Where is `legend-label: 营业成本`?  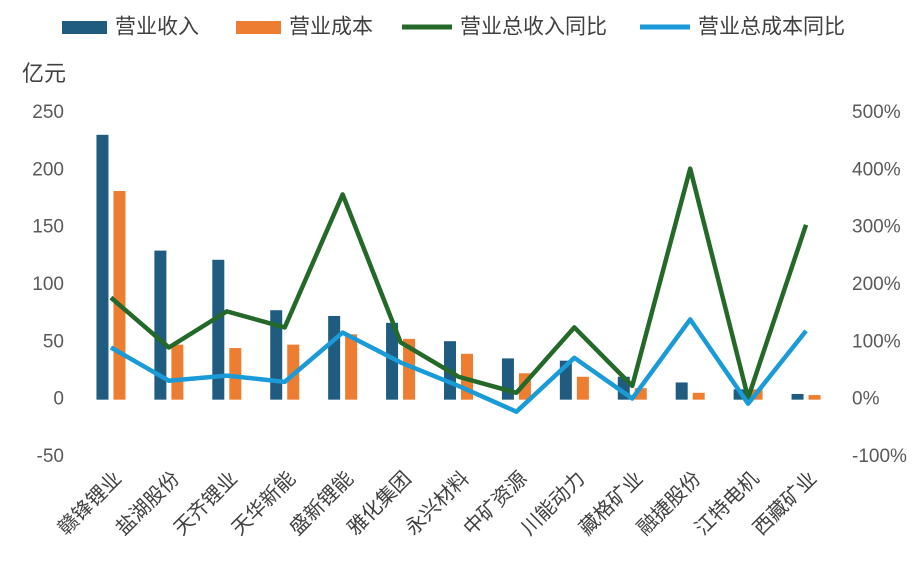
legend-label: 营业成本 is located at coordinates (331, 27).